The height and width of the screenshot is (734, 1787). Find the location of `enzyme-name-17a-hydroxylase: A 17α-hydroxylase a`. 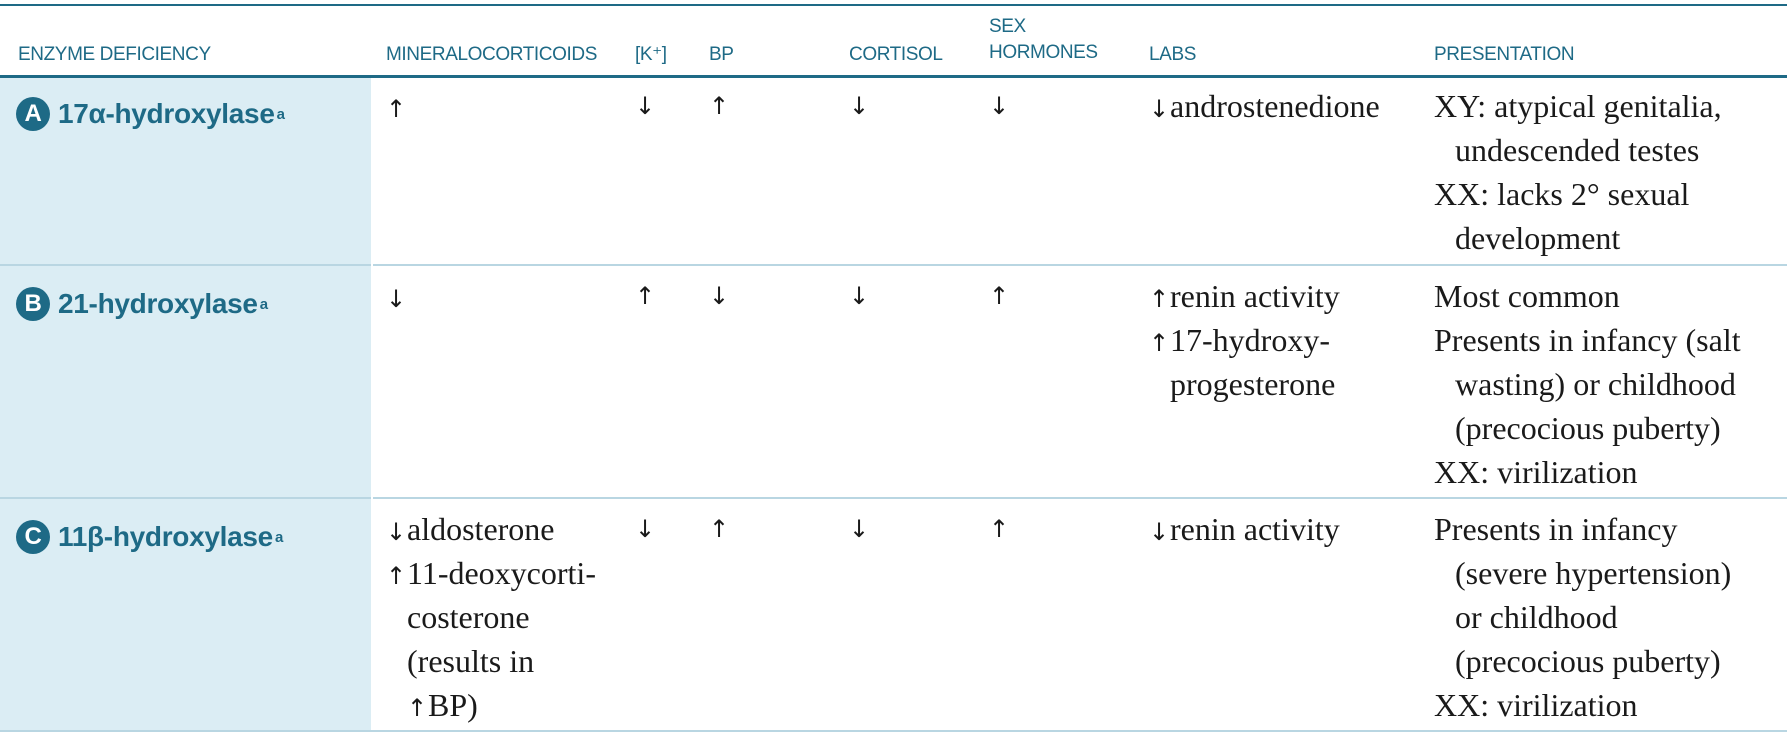

enzyme-name-17a-hydroxylase: A 17α-hydroxylase a is located at coordinates (150, 114).